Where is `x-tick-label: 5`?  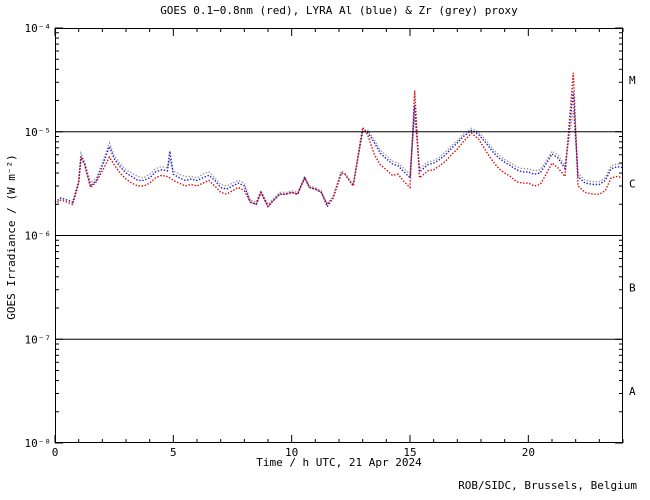
x-tick-label: 5 is located at coordinates (173, 452).